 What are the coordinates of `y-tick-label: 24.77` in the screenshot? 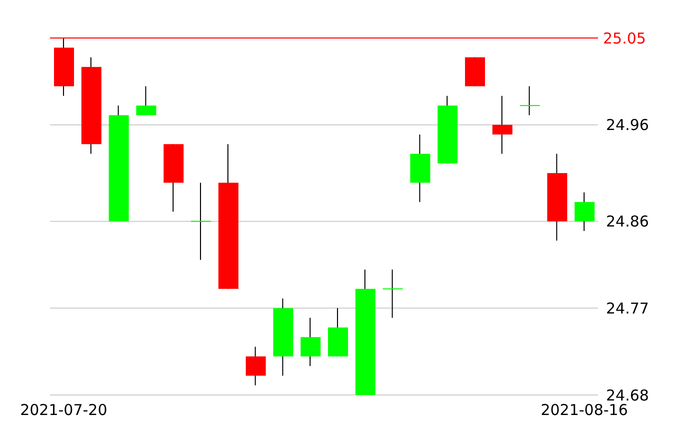 It's located at (627, 308).